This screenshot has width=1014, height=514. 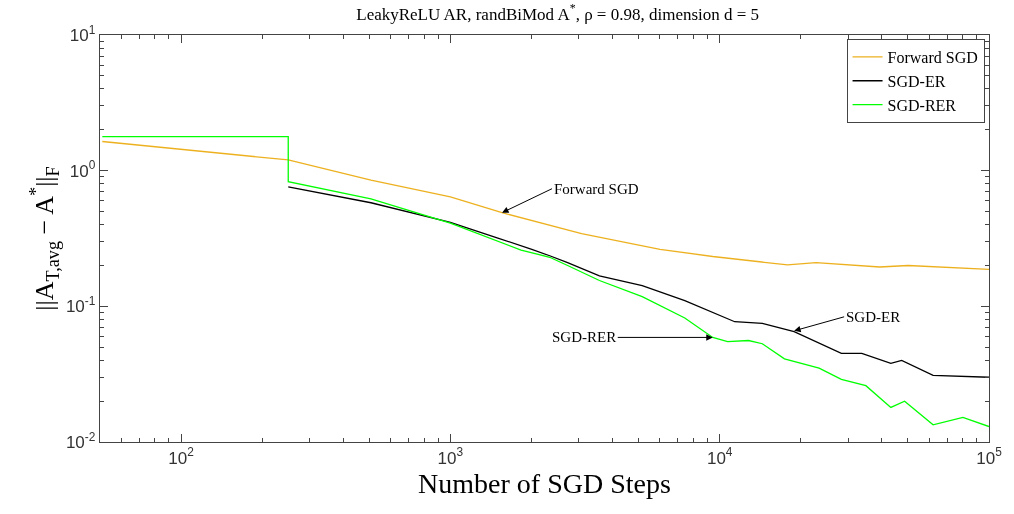 I want to click on x-axis-title: Number of SGD Steps, so click(x=544, y=483).